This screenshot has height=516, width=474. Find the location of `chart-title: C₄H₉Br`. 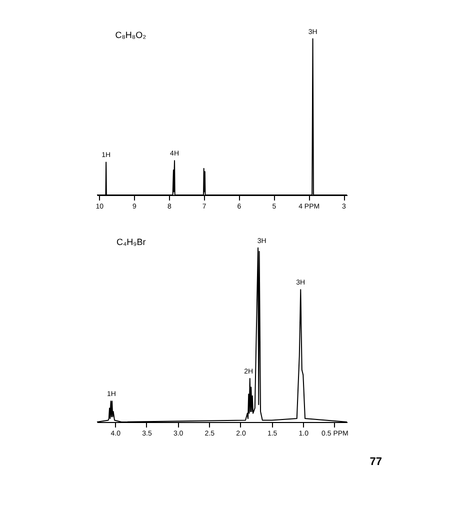

chart-title: C₄H₉Br is located at coordinates (131, 242).